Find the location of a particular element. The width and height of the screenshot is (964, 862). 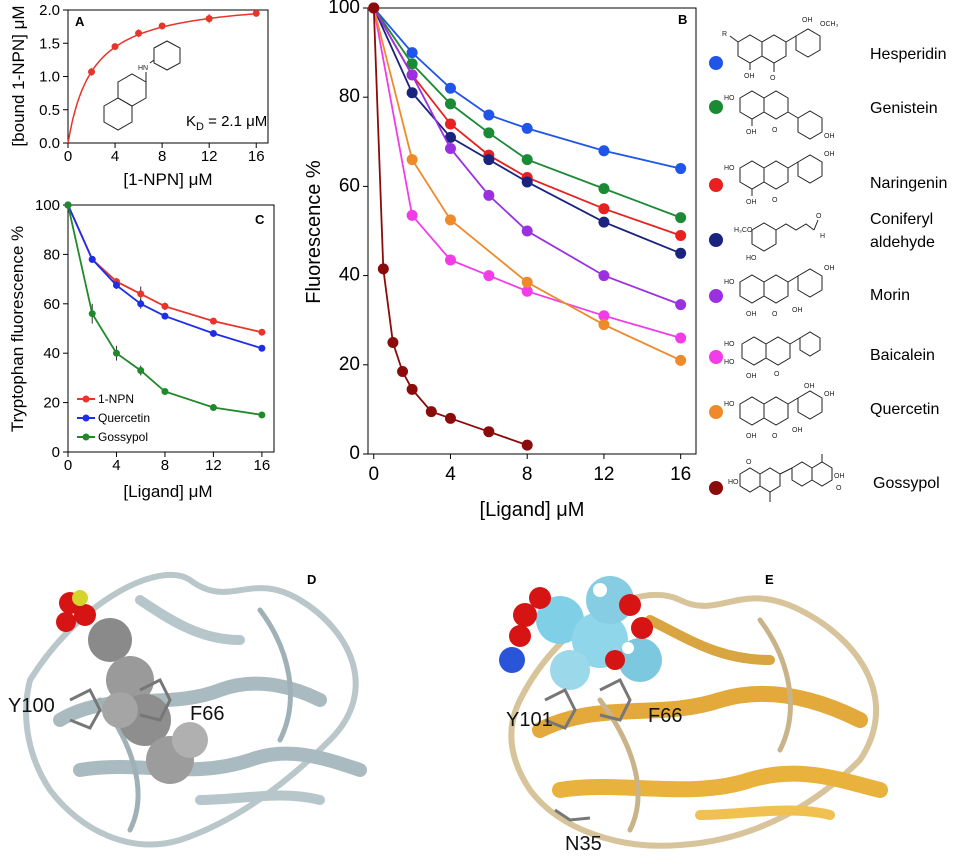

y-tick-label: 0 is located at coordinates (56, 452).